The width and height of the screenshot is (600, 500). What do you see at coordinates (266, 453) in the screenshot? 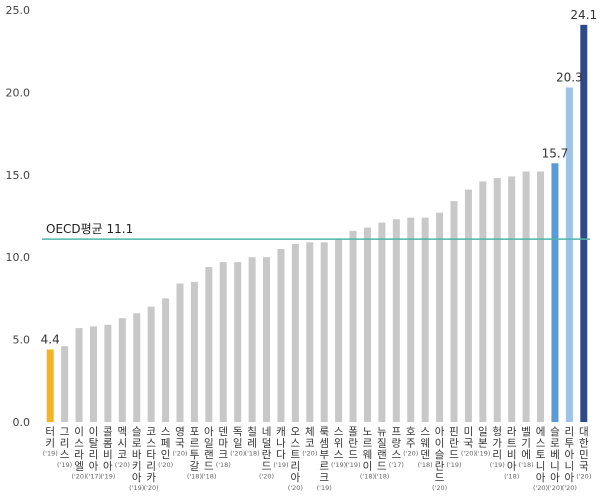
I see `x-tick-label: 네 덜 란 드('20)` at bounding box center [266, 453].